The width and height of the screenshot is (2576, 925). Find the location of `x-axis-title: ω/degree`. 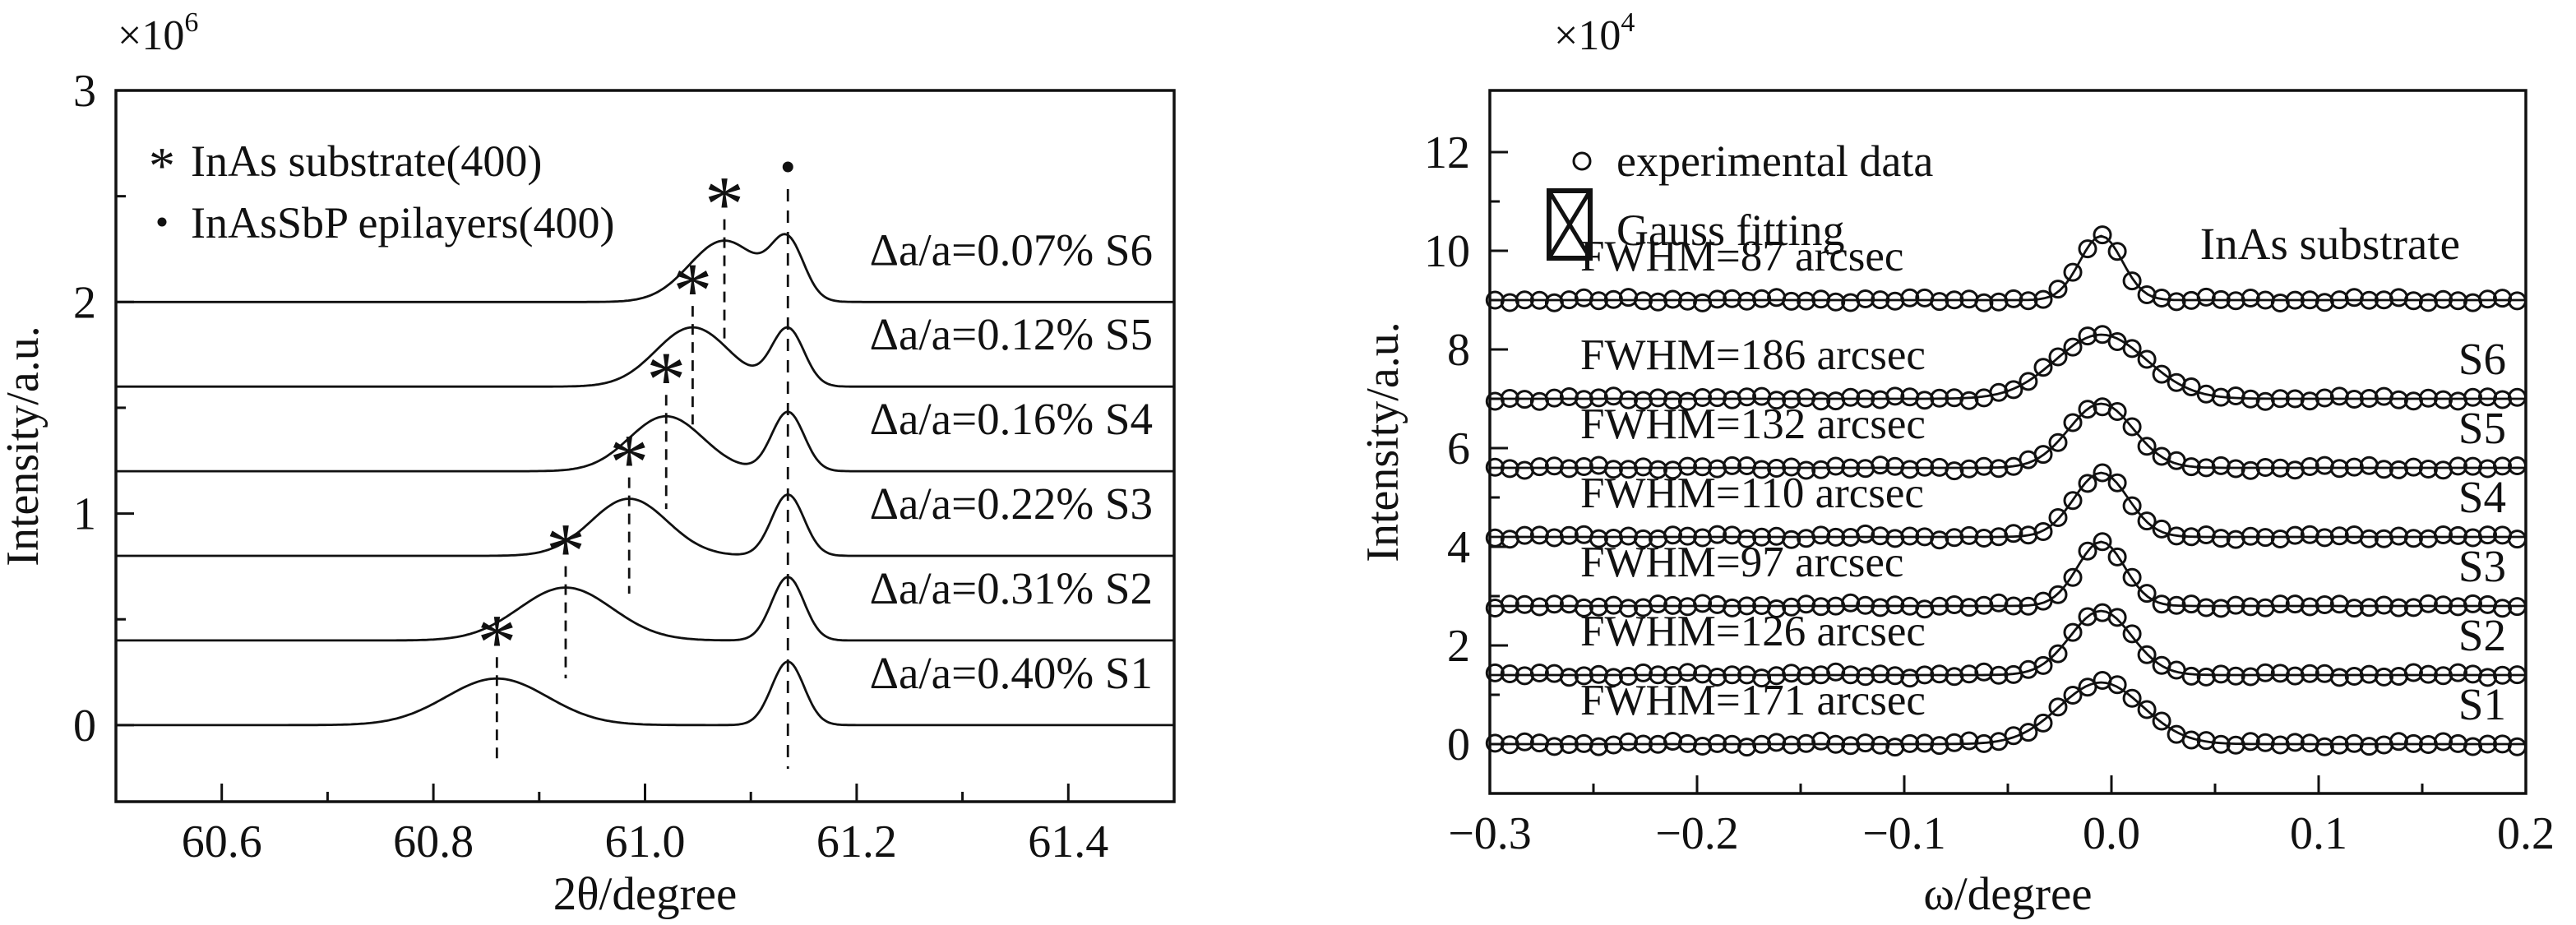

x-axis-title: ω/degree is located at coordinates (2007, 894).